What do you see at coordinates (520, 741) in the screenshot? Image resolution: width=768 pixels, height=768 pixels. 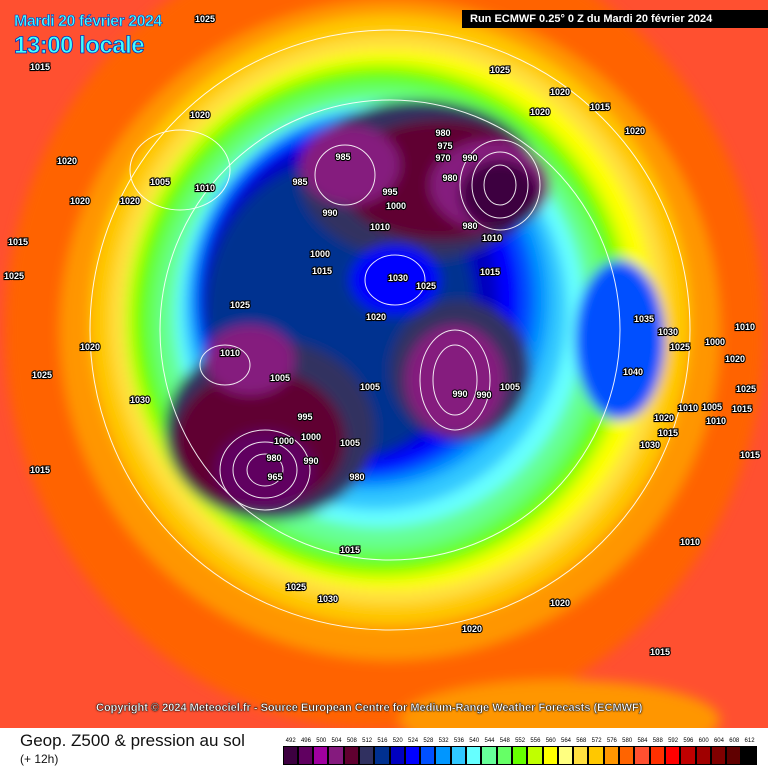 I see `scale-label: 552` at bounding box center [520, 741].